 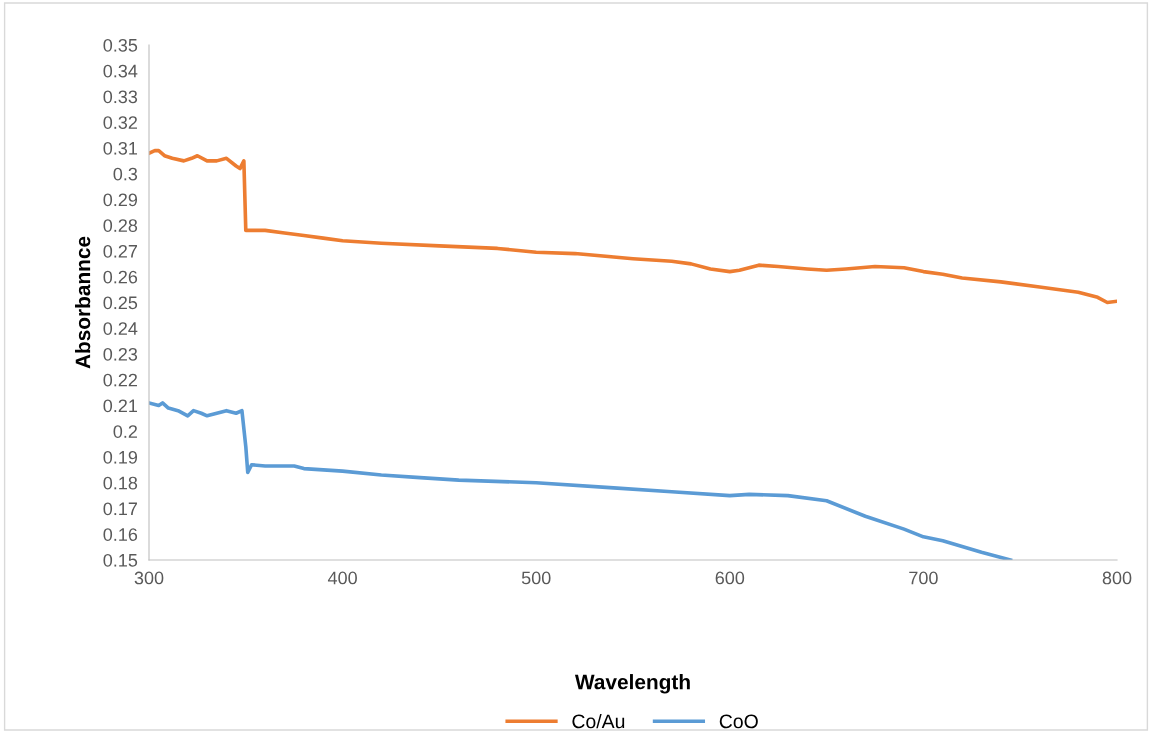 I want to click on y-tick-label: 0.33, so click(x=120, y=97).